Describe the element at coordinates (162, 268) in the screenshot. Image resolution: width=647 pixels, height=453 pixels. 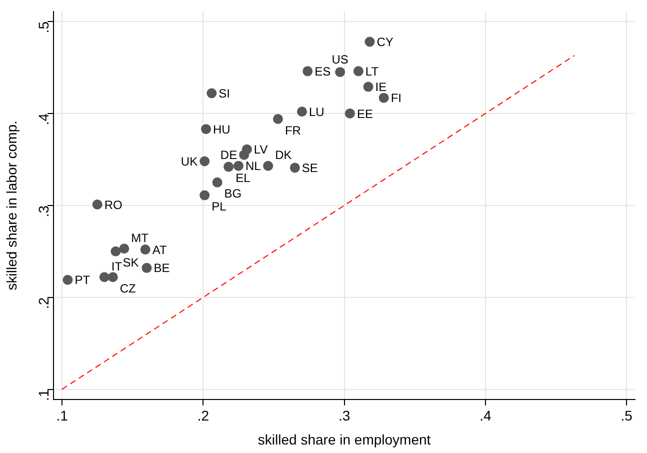
I see `data-label: BE` at that location.